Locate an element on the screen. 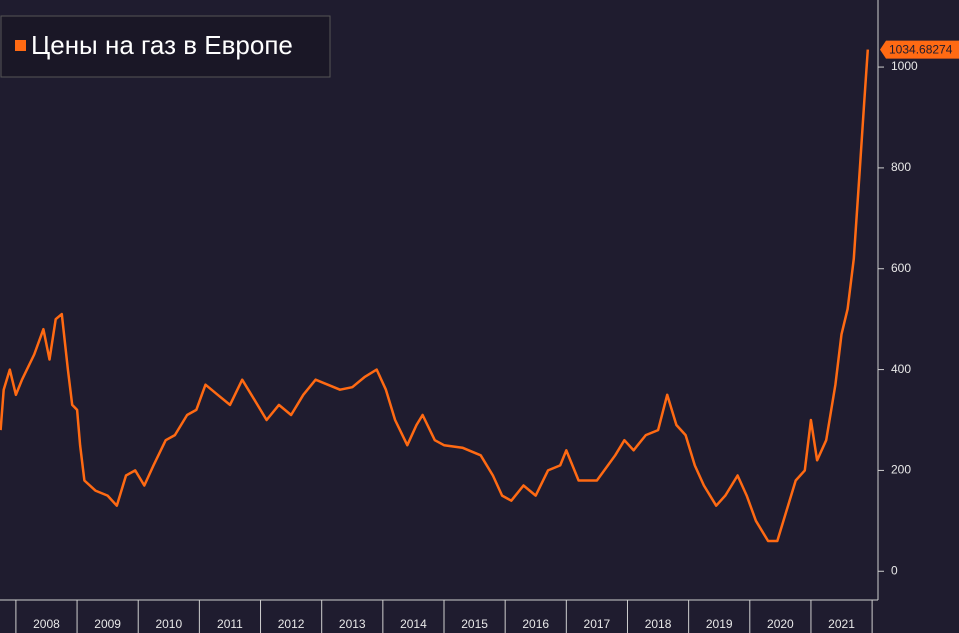 This screenshot has width=959, height=633. x-tick-label: 2008 is located at coordinates (46, 624).